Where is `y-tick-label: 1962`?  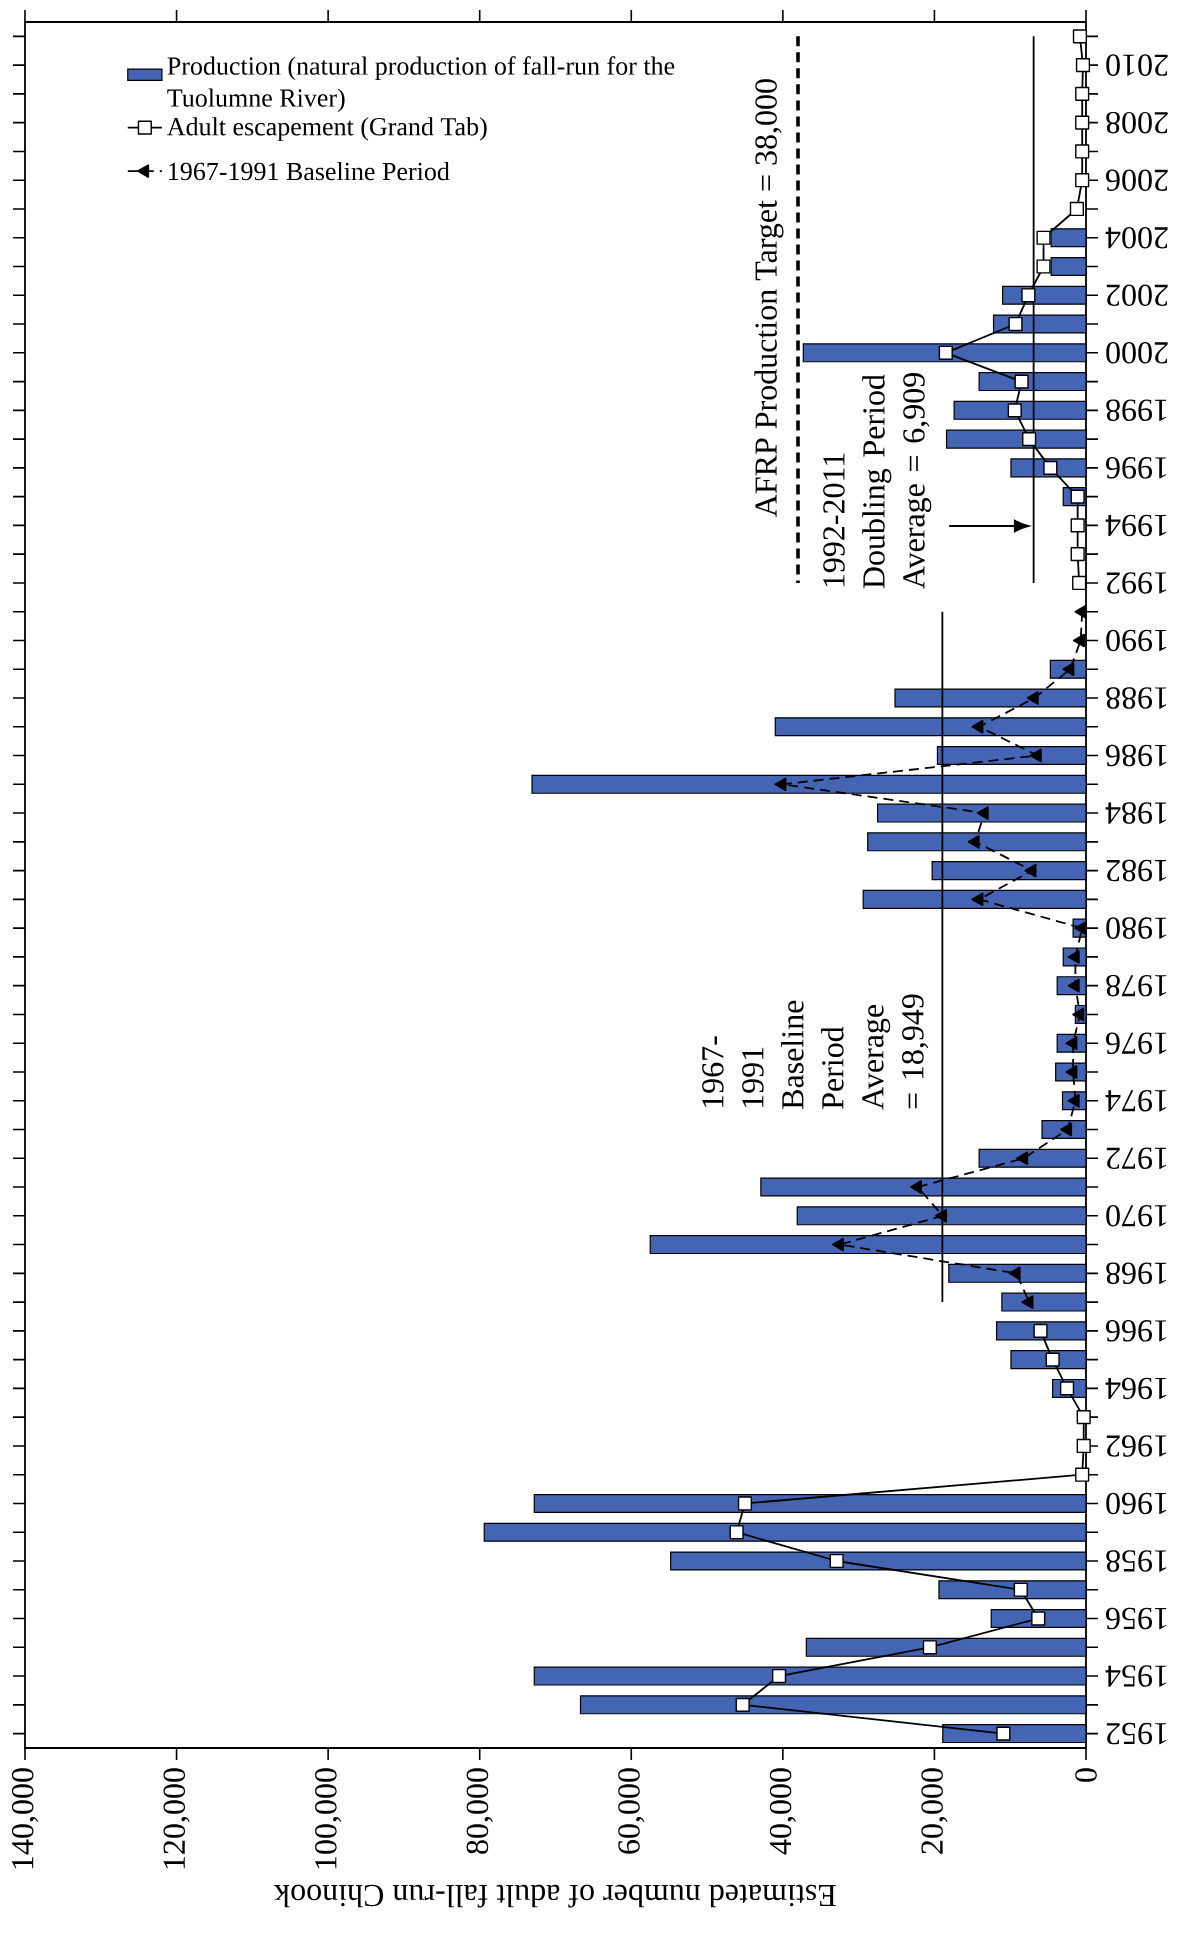 y-tick-label: 1962 is located at coordinates (1136, 1446).